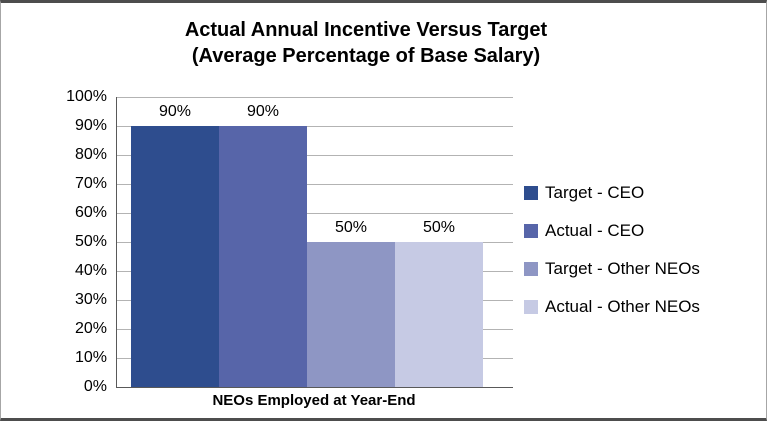 The height and width of the screenshot is (421, 767). Describe the element at coordinates (366, 30) in the screenshot. I see `chart-title: Actual Annual Incentive Versus Target` at that location.